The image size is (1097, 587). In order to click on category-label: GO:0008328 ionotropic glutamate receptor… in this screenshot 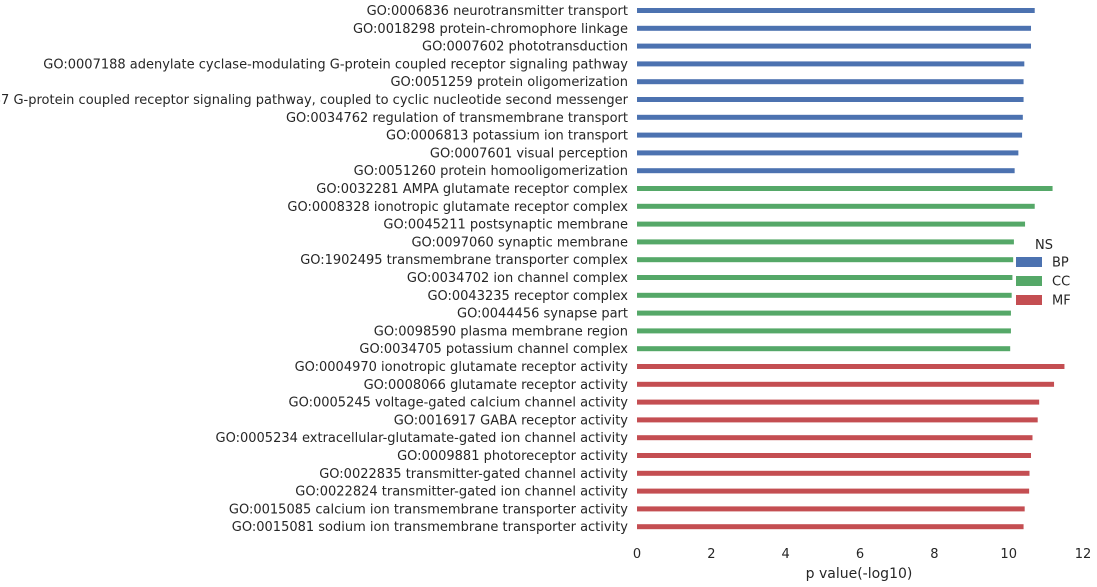, I will do `click(457, 207)`.